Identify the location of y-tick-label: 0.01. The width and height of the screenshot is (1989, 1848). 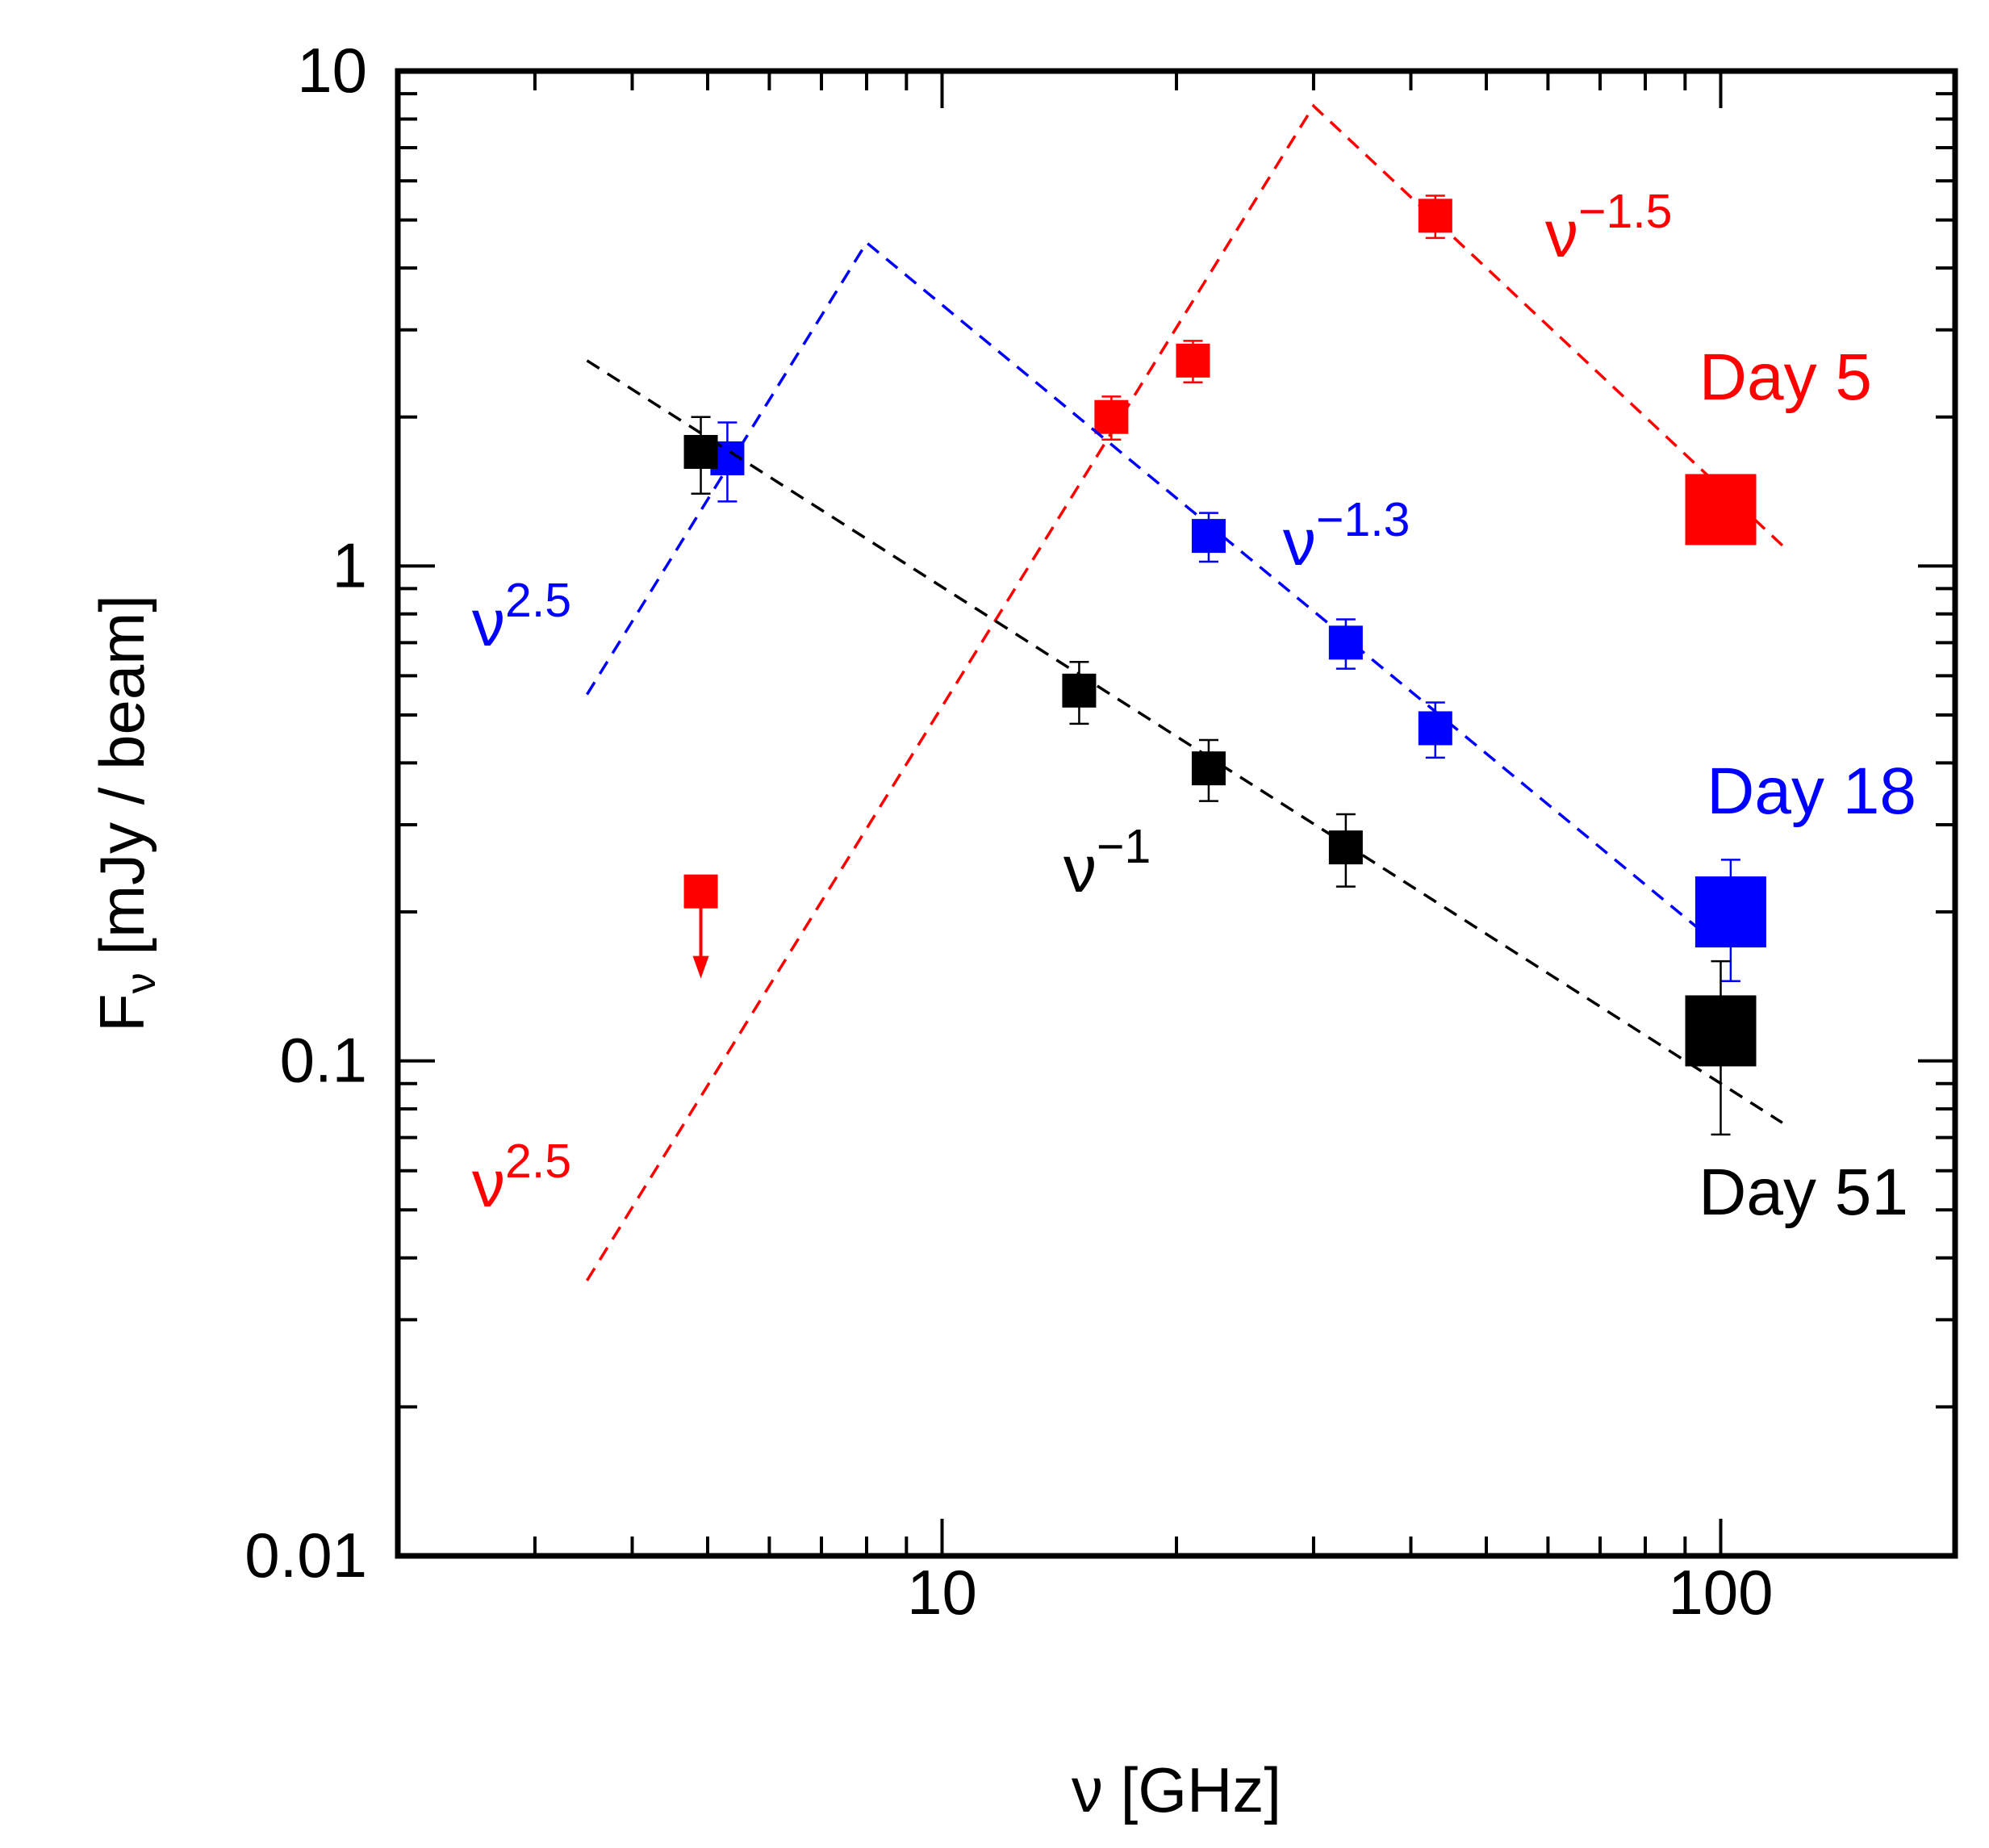
(305, 1555).